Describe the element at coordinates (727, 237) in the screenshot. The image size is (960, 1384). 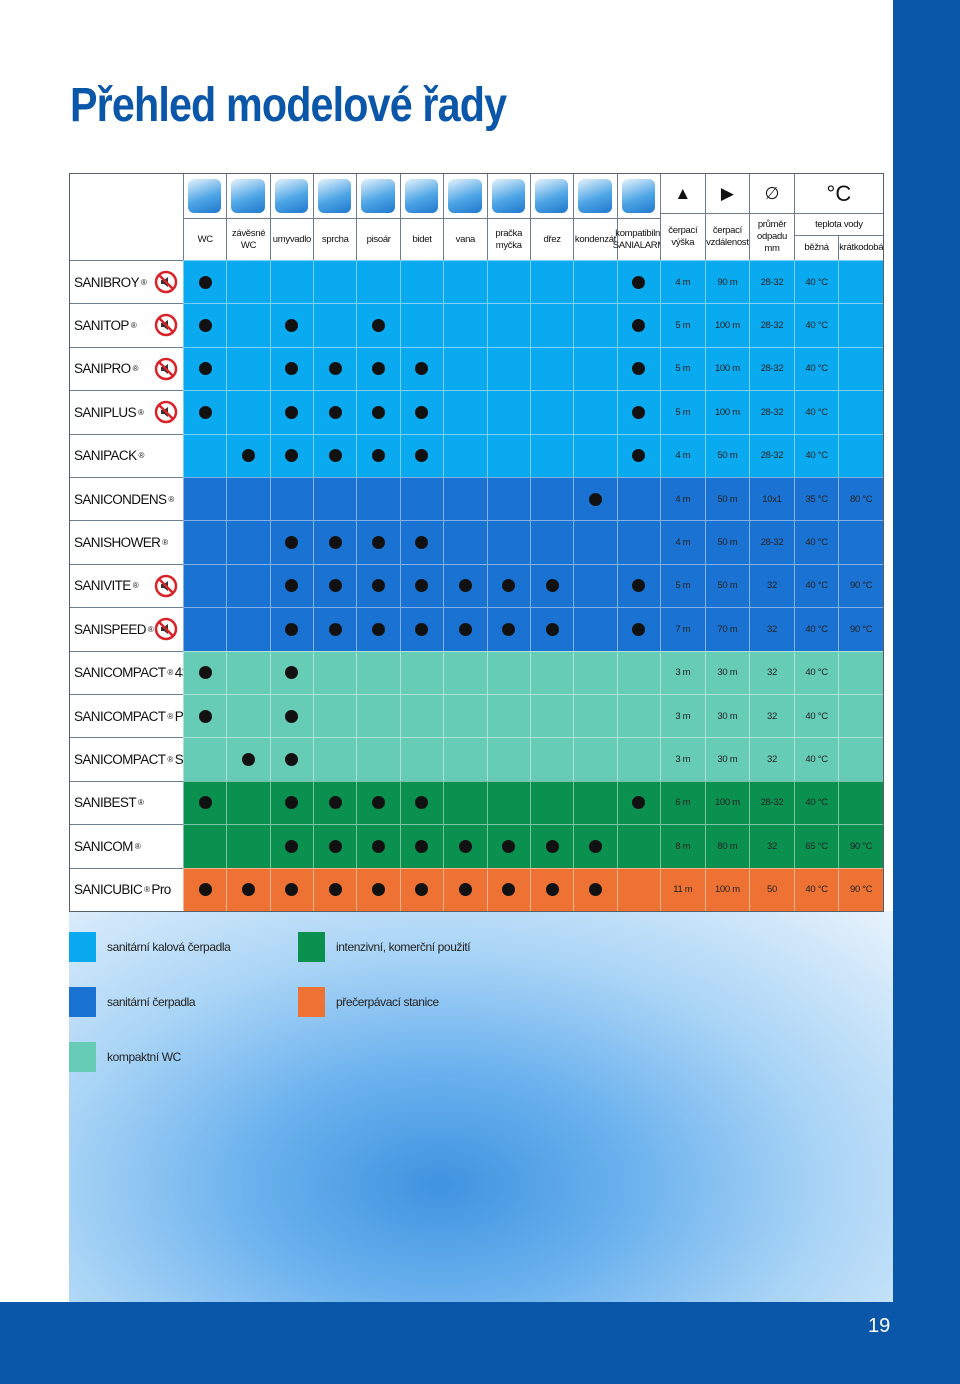
I see `spec-label: čerpací vzdálenost` at that location.